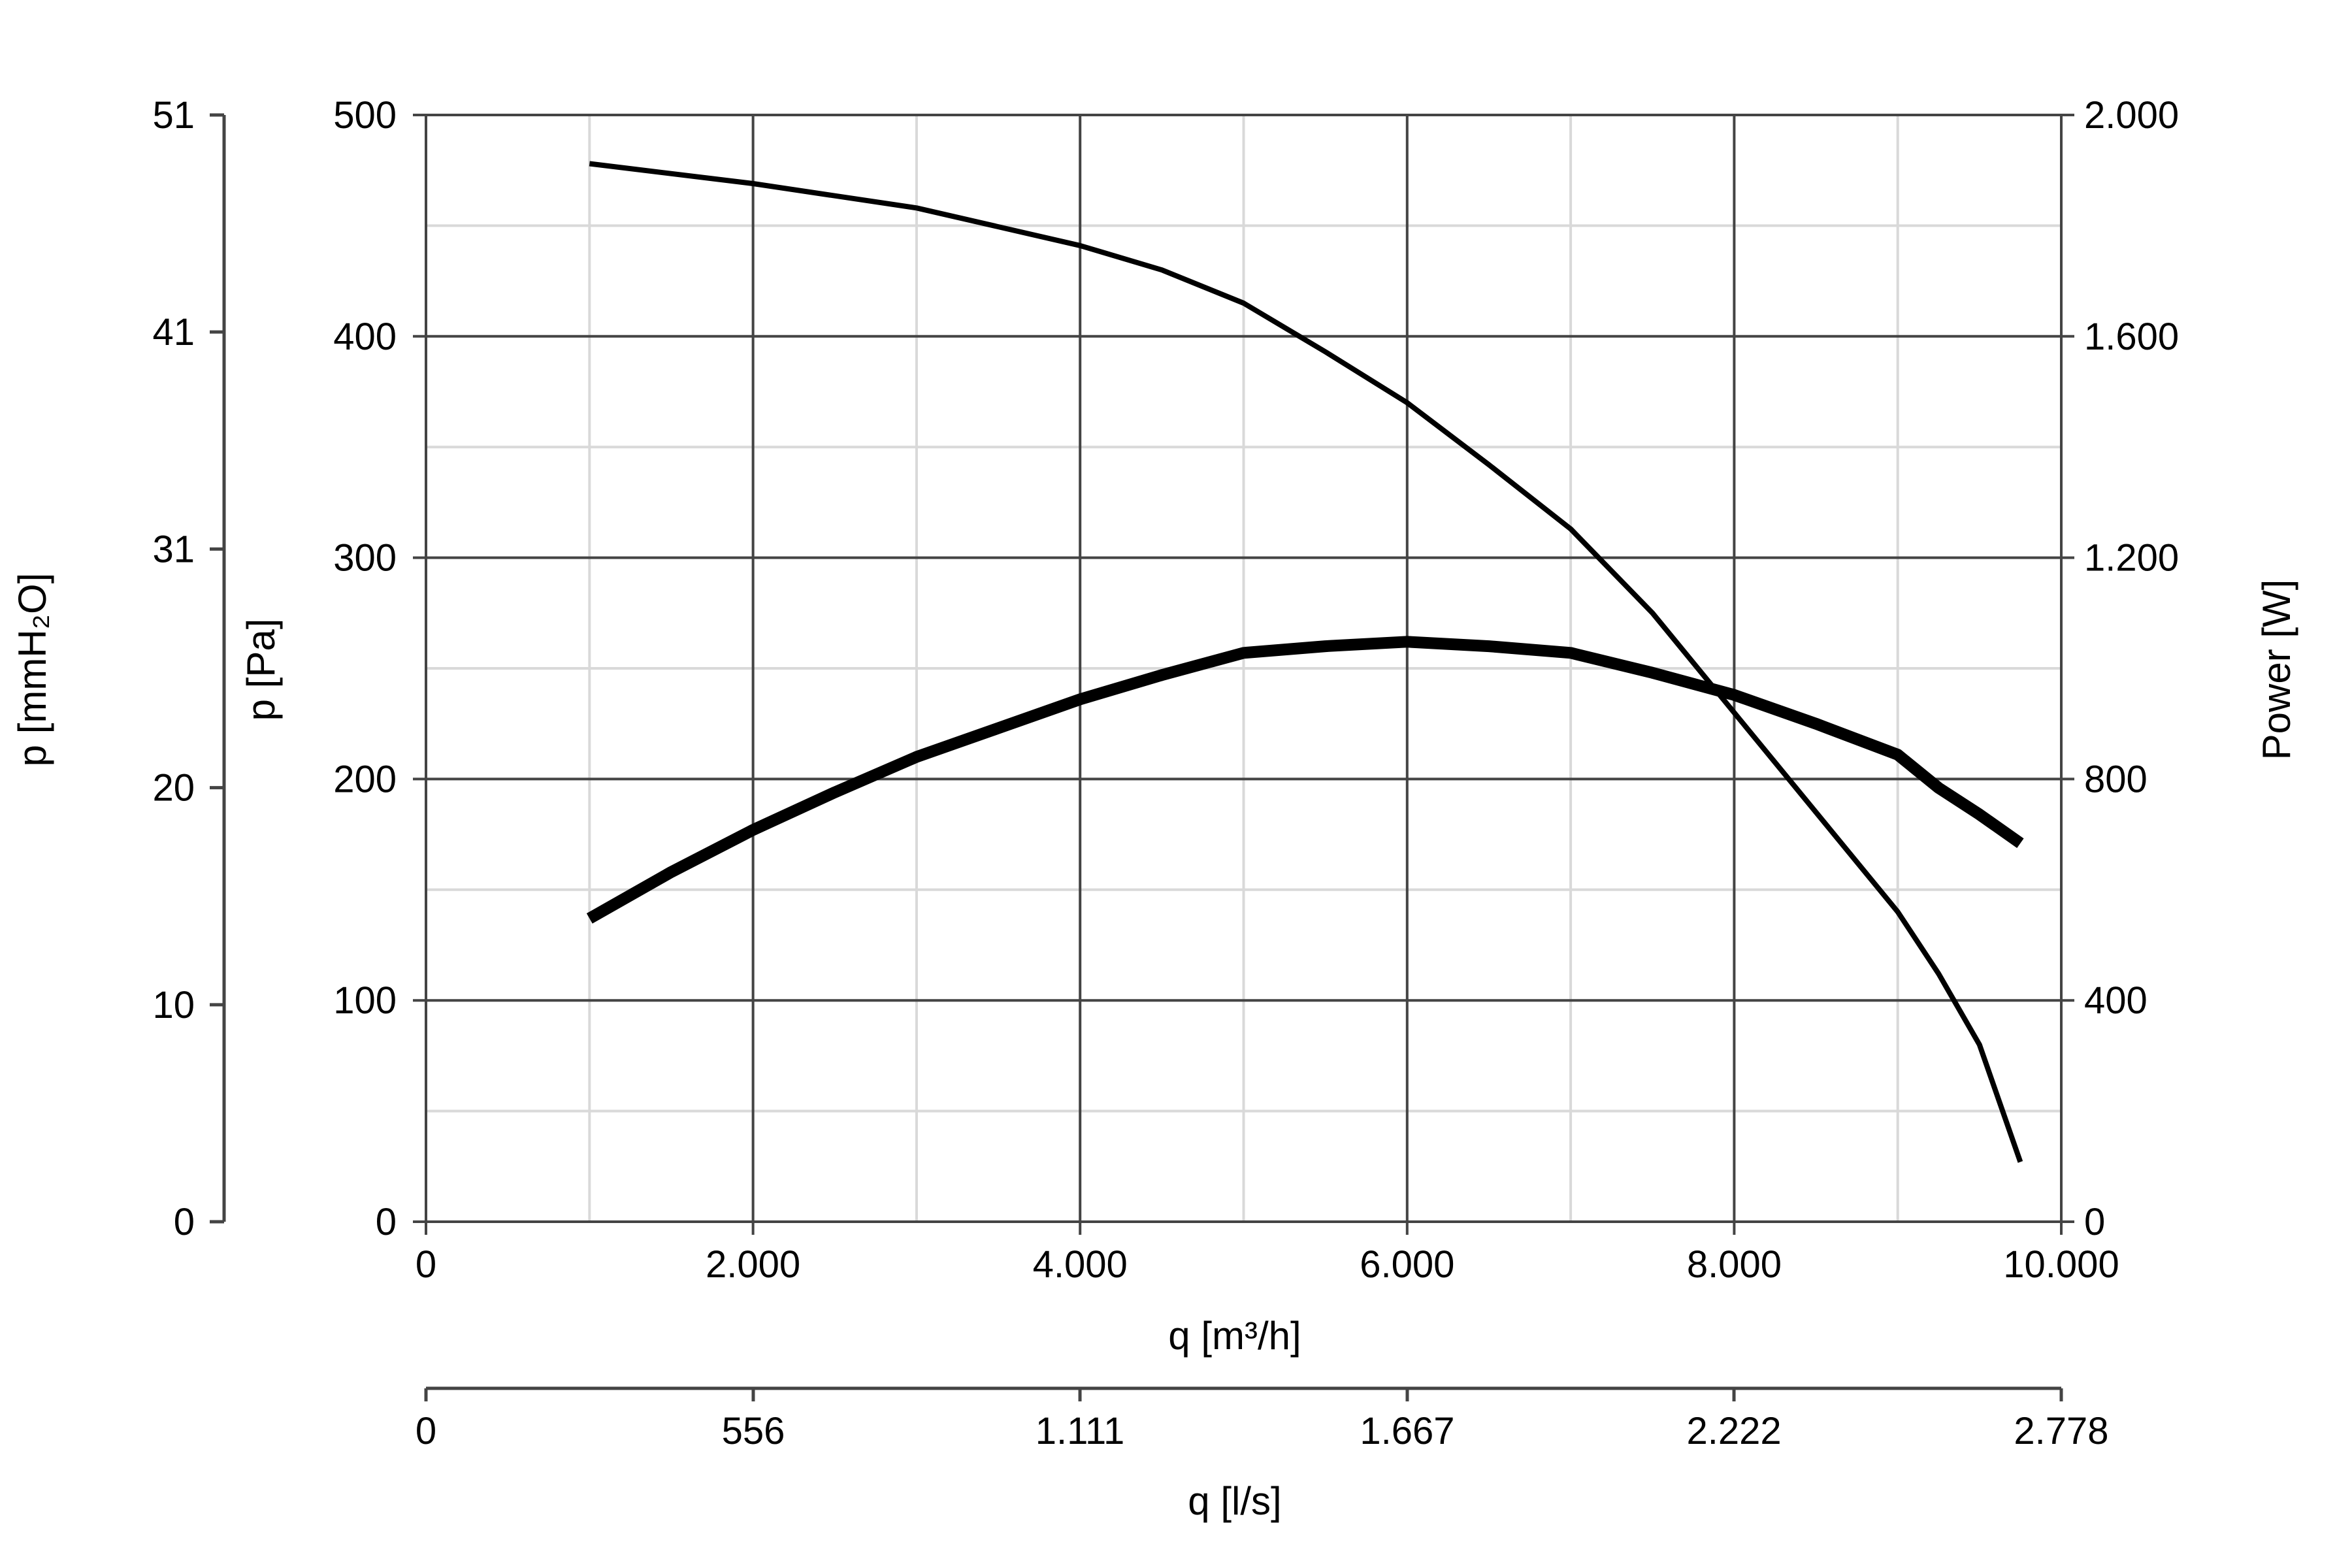 The height and width of the screenshot is (1568, 2352). Describe the element at coordinates (1733, 1431) in the screenshot. I see `x-secondary-tick-label: 2.222` at that location.